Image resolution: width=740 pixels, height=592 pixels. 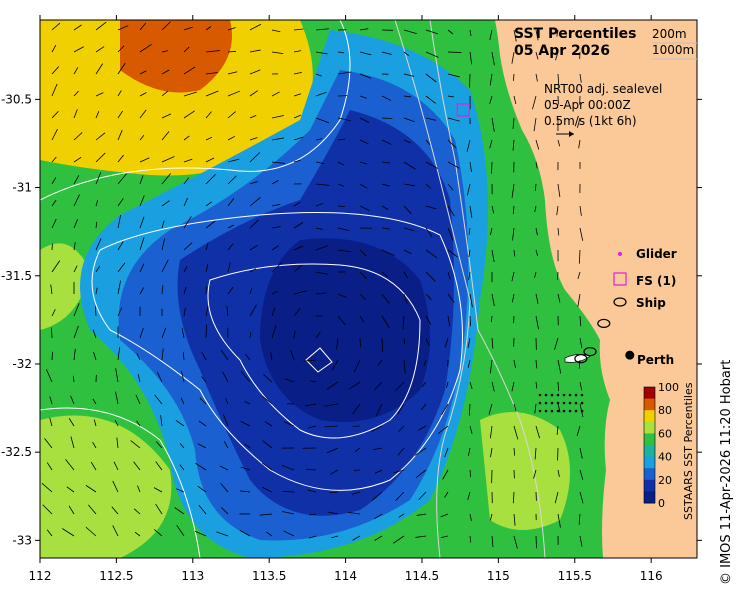 I want to click on x-tick-label: 113, so click(x=192, y=576).